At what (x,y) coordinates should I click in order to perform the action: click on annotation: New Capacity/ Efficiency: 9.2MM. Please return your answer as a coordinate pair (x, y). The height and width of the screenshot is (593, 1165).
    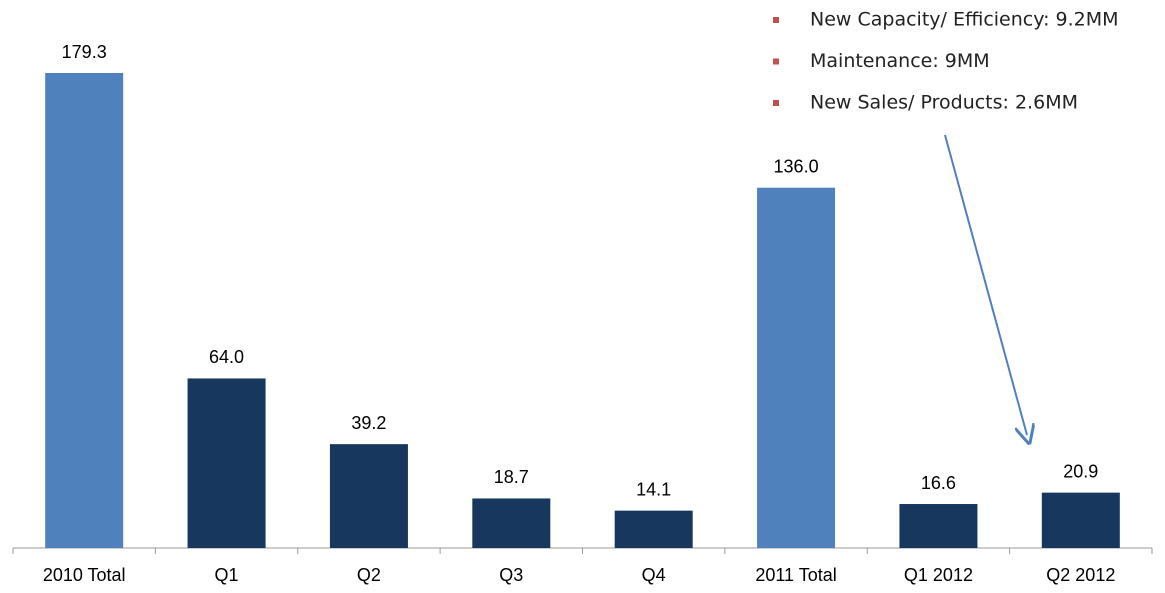
    Looking at the image, I should click on (964, 20).